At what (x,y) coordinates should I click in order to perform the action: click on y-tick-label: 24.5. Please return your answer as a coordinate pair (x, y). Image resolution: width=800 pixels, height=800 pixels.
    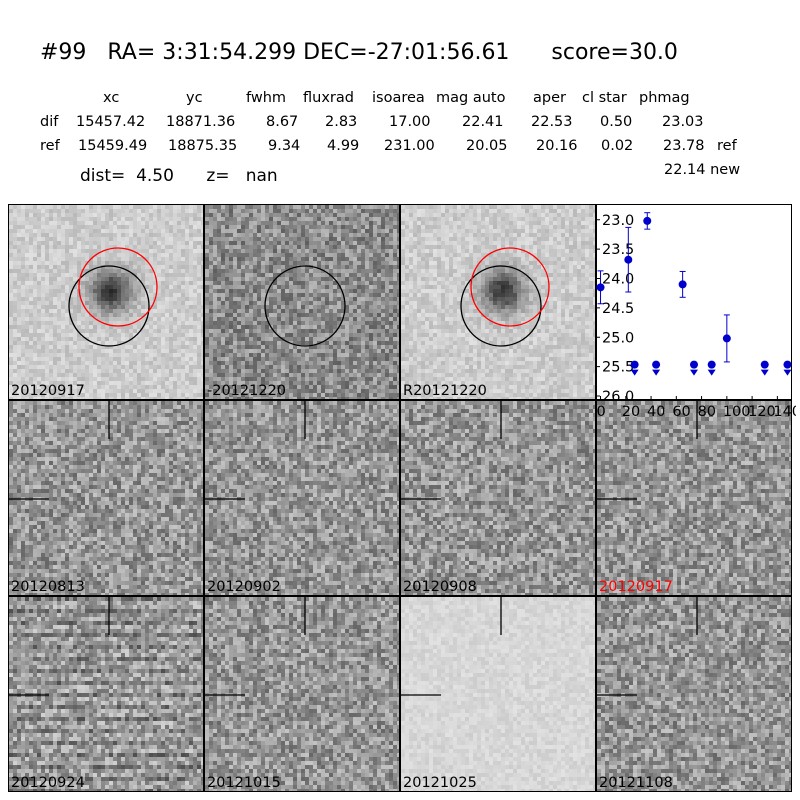
    Looking at the image, I should click on (618, 309).